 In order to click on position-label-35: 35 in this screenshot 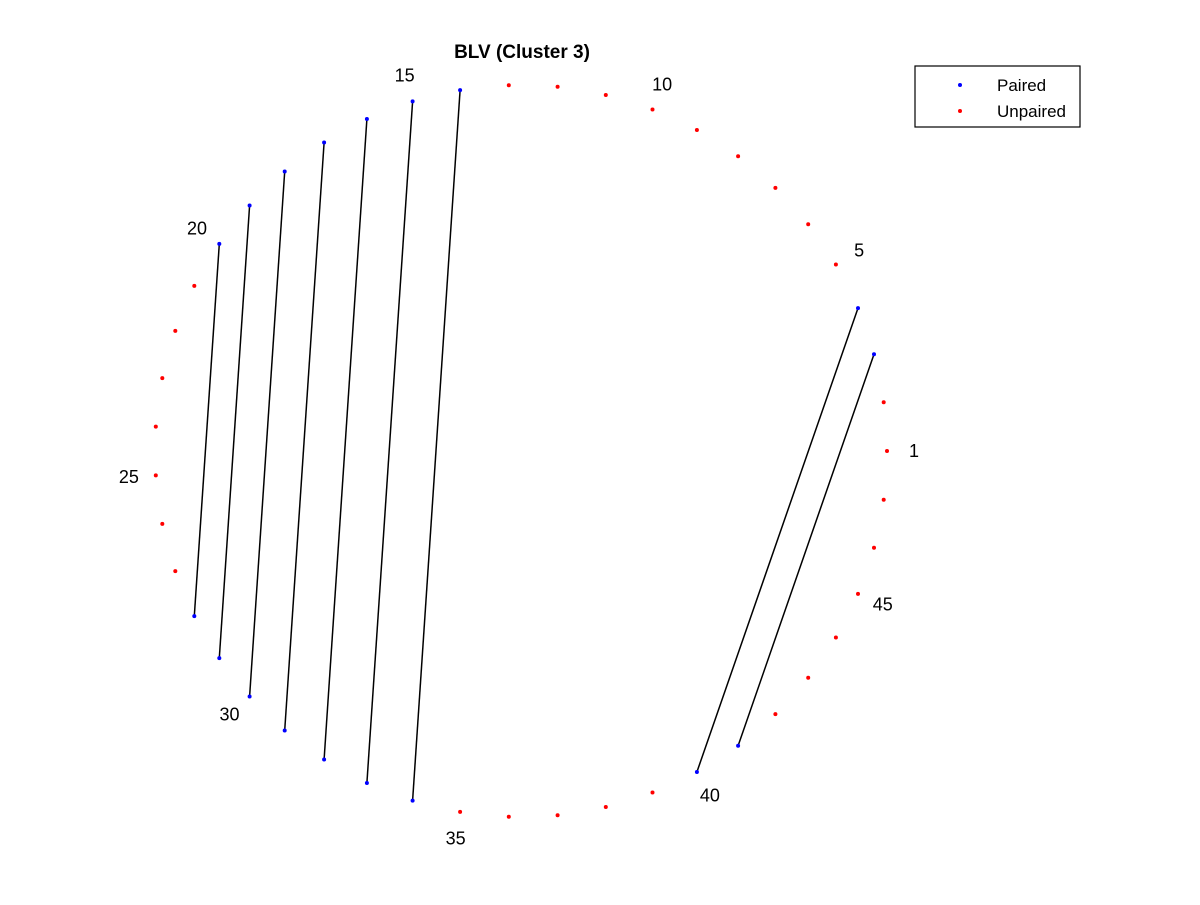, I will do `click(456, 839)`.